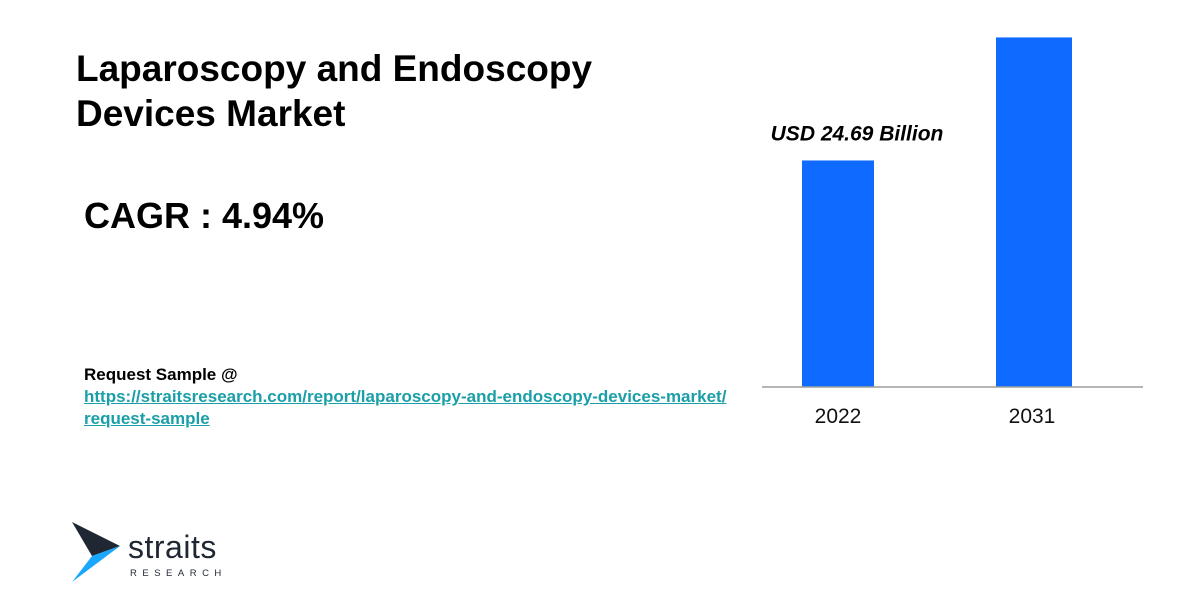 The width and height of the screenshot is (1200, 600). Describe the element at coordinates (838, 273) in the screenshot. I see `bar-2022` at that location.